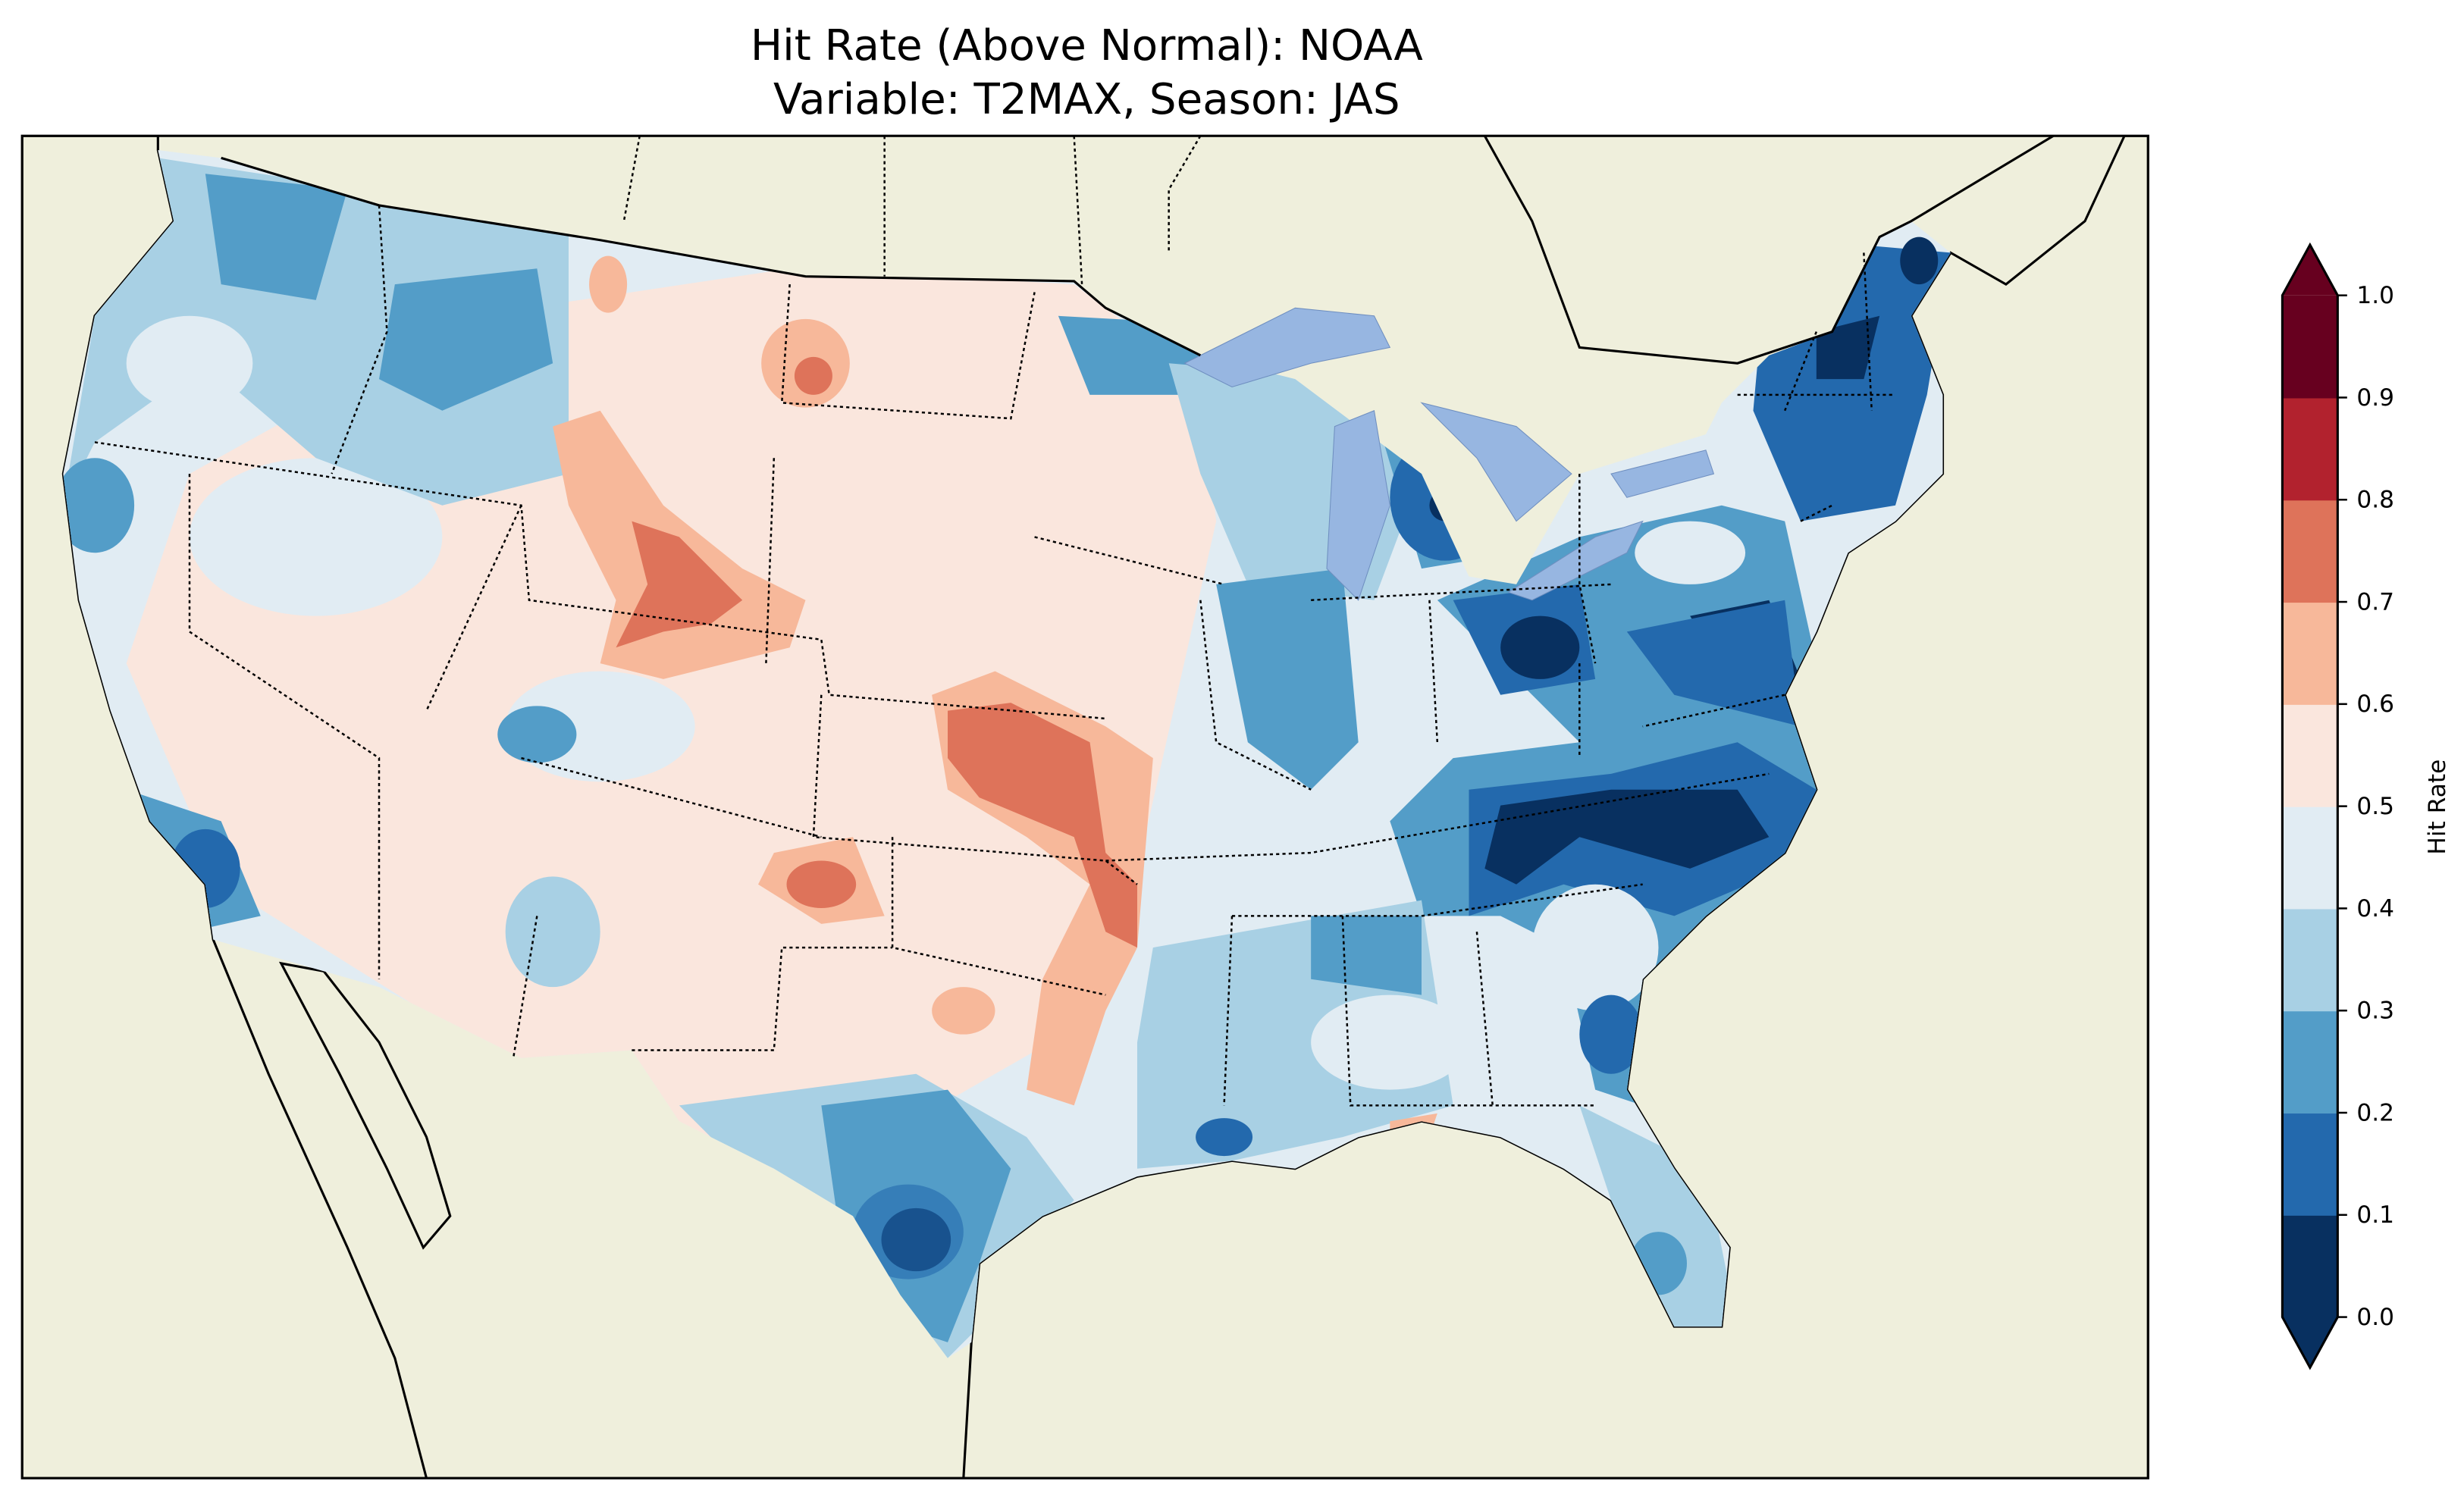 The image size is (2464, 1494). Describe the element at coordinates (1449, 454) in the screenshot. I see `great-lakes` at that location.